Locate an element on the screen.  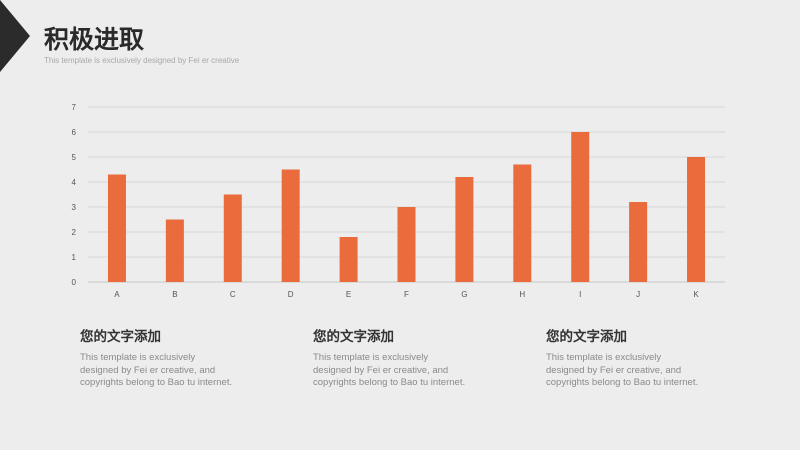
x-tick-label: A is located at coordinates (117, 294).